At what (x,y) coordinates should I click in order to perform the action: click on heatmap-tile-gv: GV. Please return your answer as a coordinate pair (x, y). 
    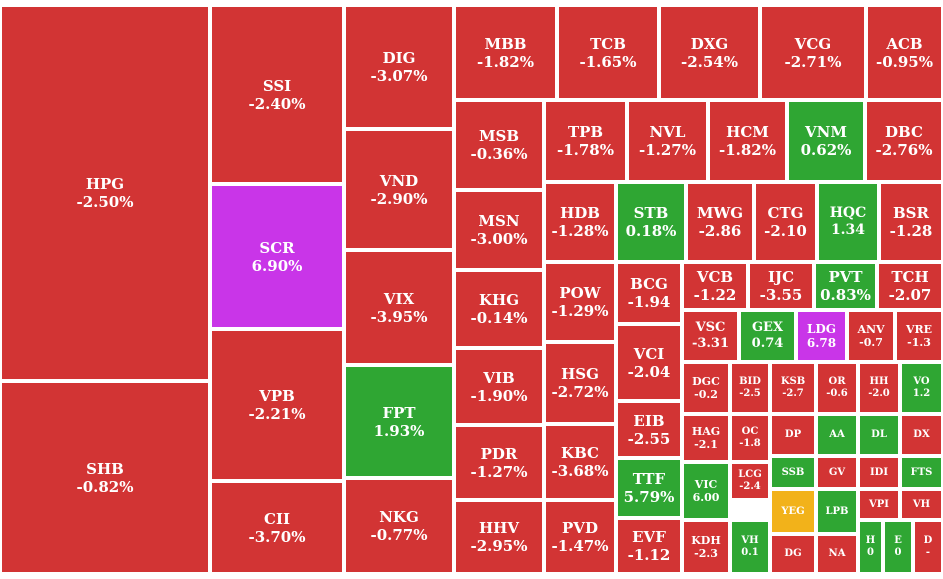
    Looking at the image, I should click on (837, 472).